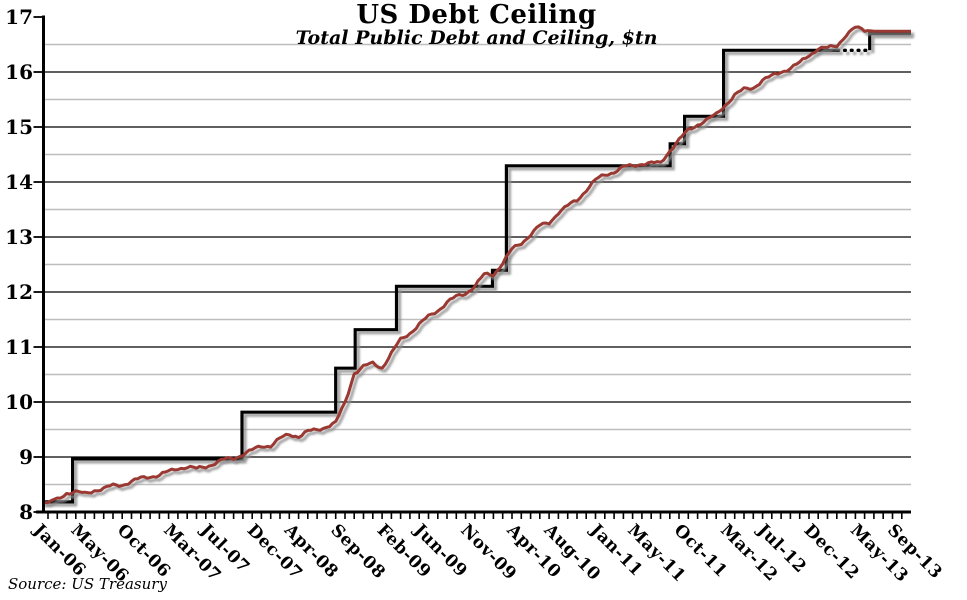  I want to click on y-axis-label: 14, so click(19, 182).